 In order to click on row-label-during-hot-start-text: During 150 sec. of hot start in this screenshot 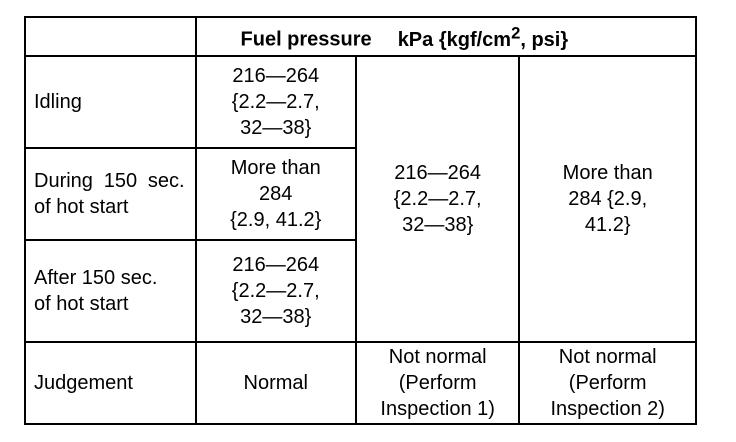, I will do `click(109, 194)`.